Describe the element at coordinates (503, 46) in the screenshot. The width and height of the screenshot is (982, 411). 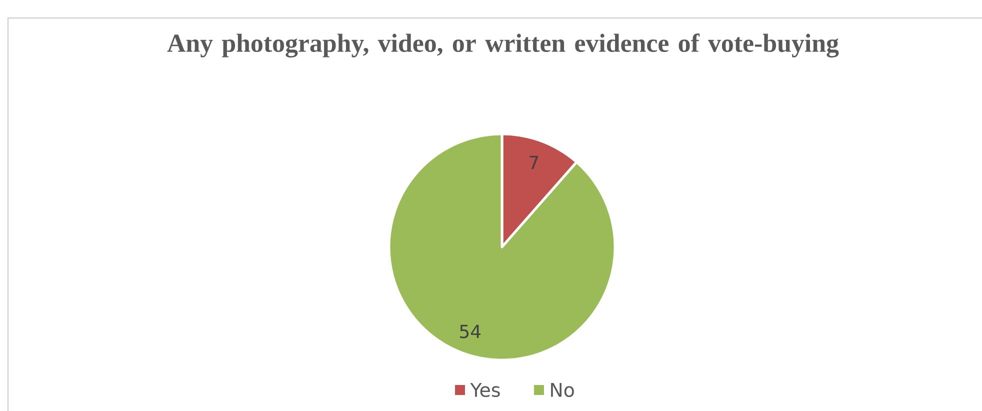
I see `chart-title: Any photography, video, or written evidence of vote-buying` at that location.